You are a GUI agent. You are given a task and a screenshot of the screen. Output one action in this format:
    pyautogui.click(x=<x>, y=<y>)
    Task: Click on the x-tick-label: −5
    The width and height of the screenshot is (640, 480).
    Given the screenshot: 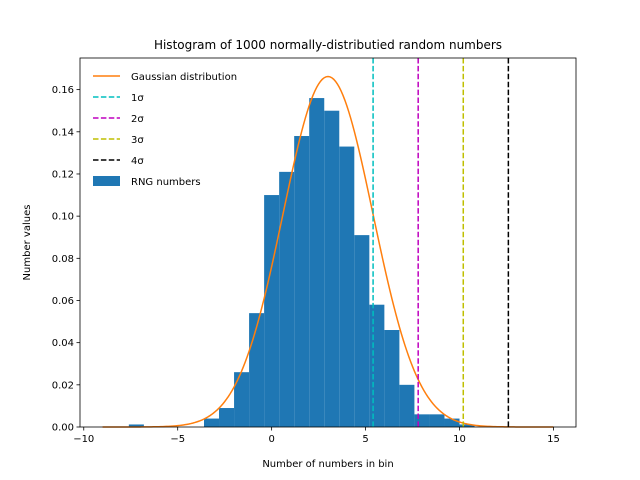 What is the action you would take?
    pyautogui.click(x=177, y=439)
    